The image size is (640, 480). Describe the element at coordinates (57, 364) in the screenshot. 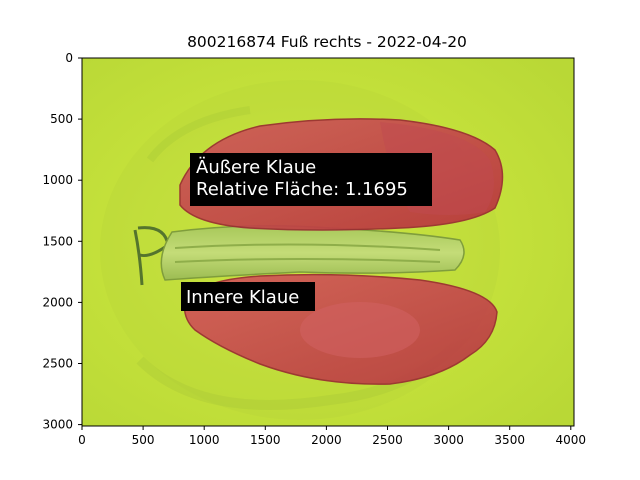

I see `y-tick-label: 2500` at that location.